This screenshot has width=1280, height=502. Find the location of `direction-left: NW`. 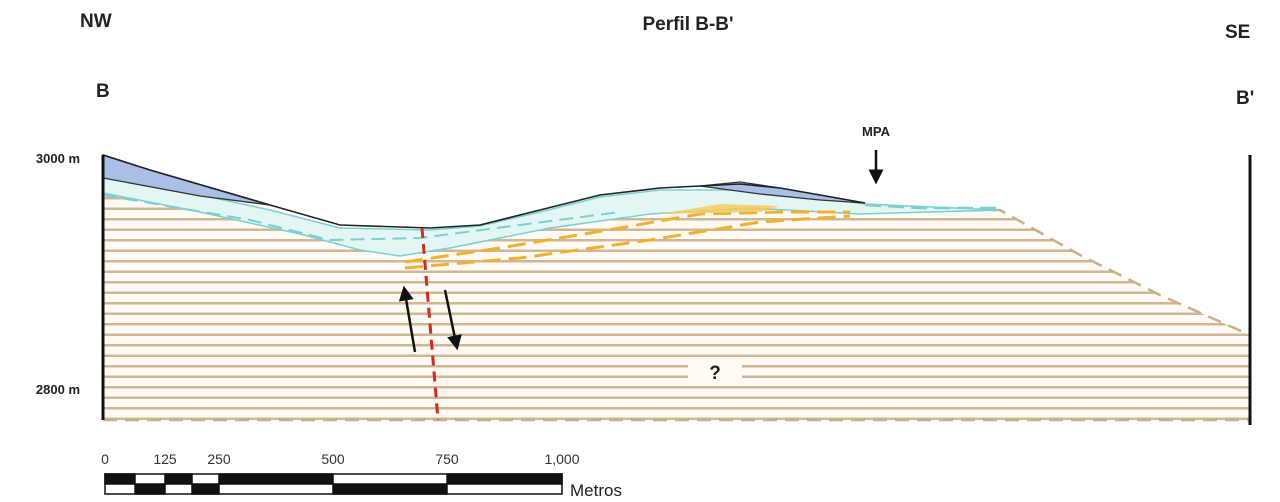

direction-left: NW is located at coordinates (96, 21).